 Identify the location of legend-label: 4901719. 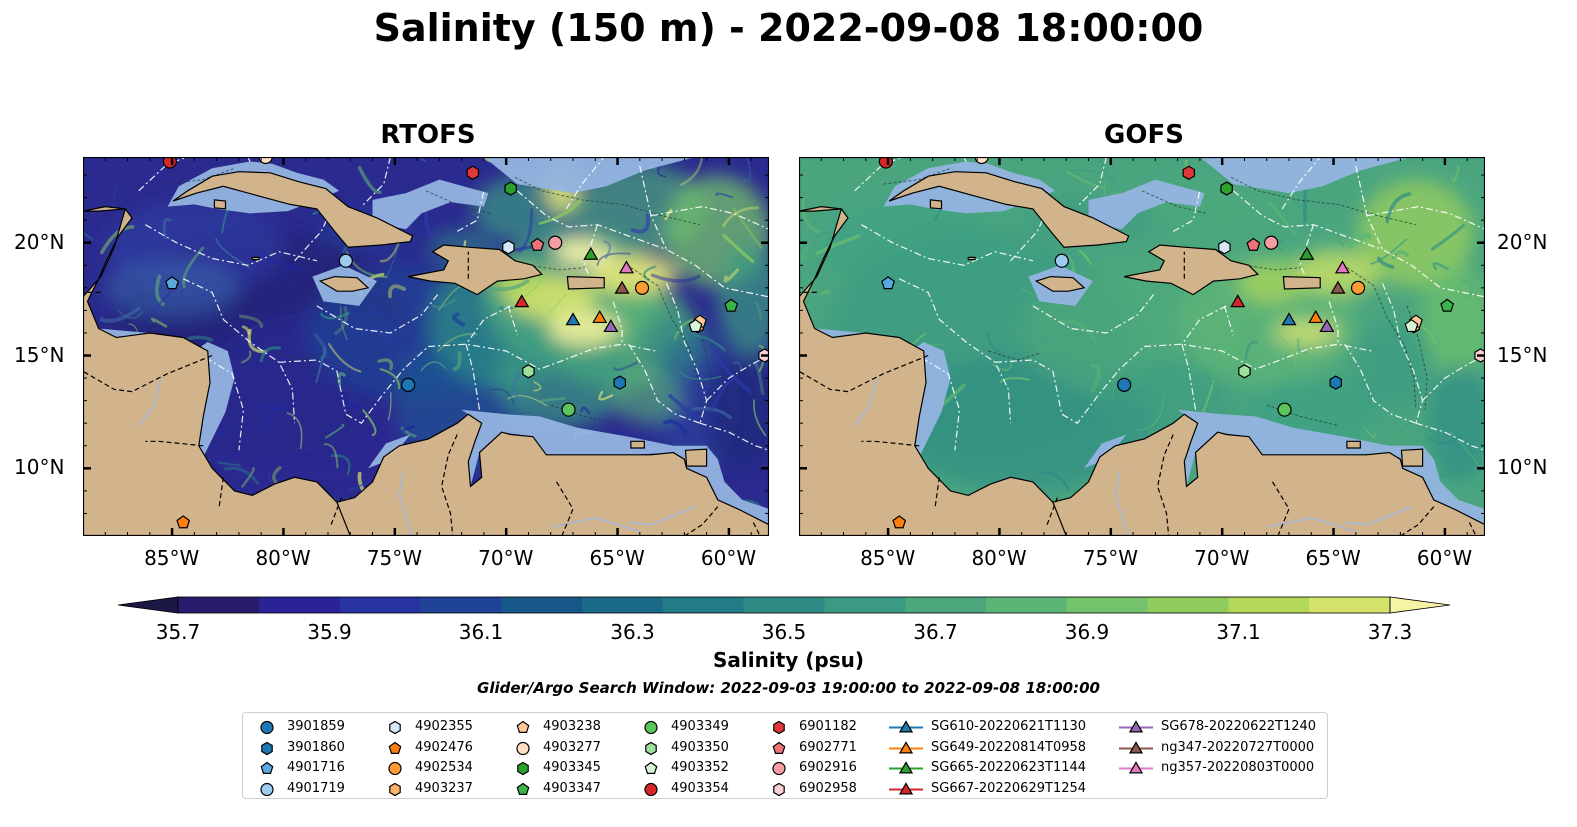
(316, 788).